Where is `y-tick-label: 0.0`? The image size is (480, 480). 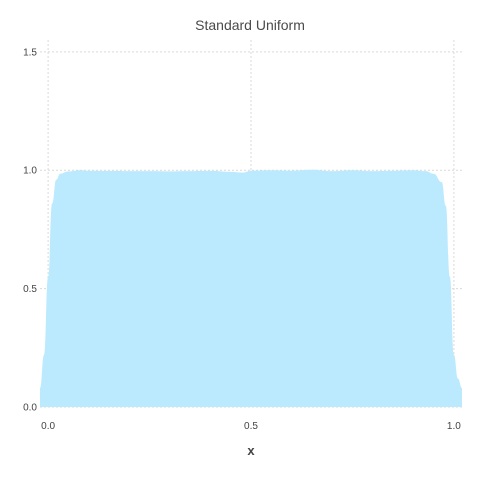
y-tick-label: 0.0 is located at coordinates (30, 408).